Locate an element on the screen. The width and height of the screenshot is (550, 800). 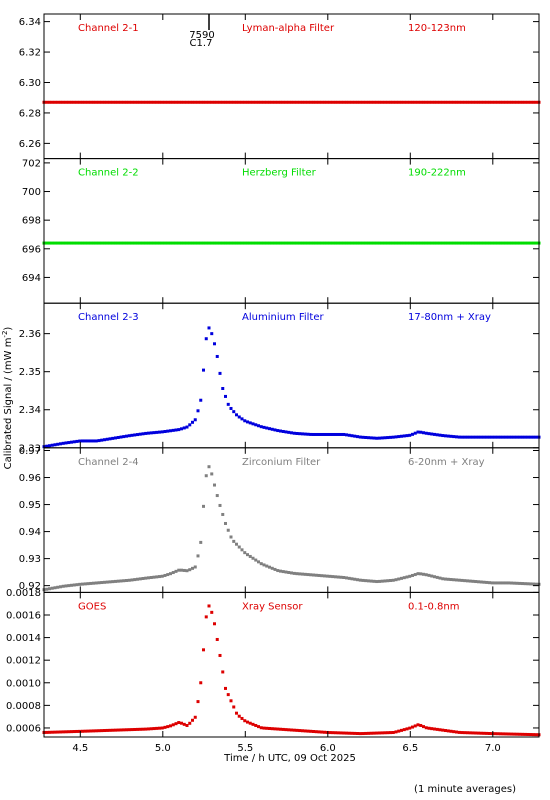
panel-channel-label: Channel 2-3 is located at coordinates (108, 317).